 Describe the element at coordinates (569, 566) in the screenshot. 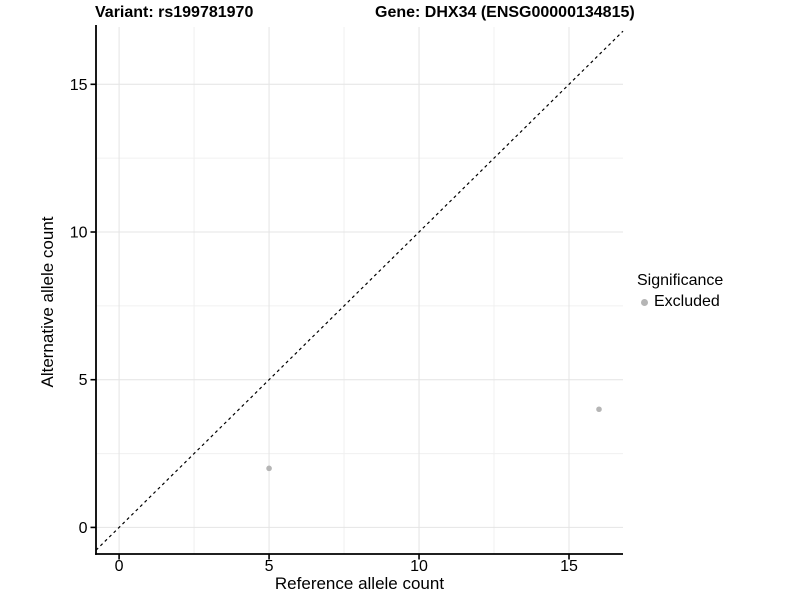

I see `x-tick-label: 15` at that location.